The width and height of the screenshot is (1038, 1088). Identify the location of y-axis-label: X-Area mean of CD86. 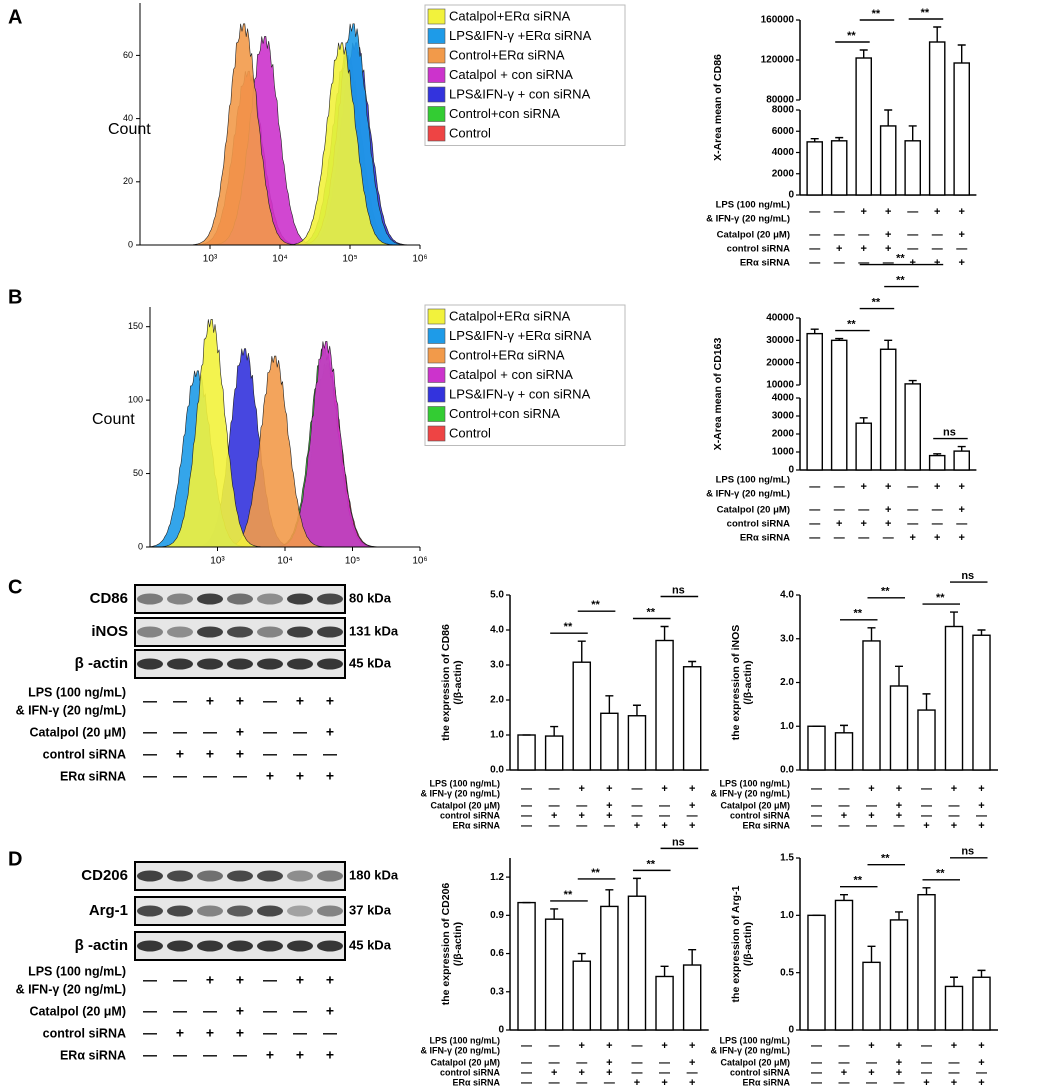
(718, 107).